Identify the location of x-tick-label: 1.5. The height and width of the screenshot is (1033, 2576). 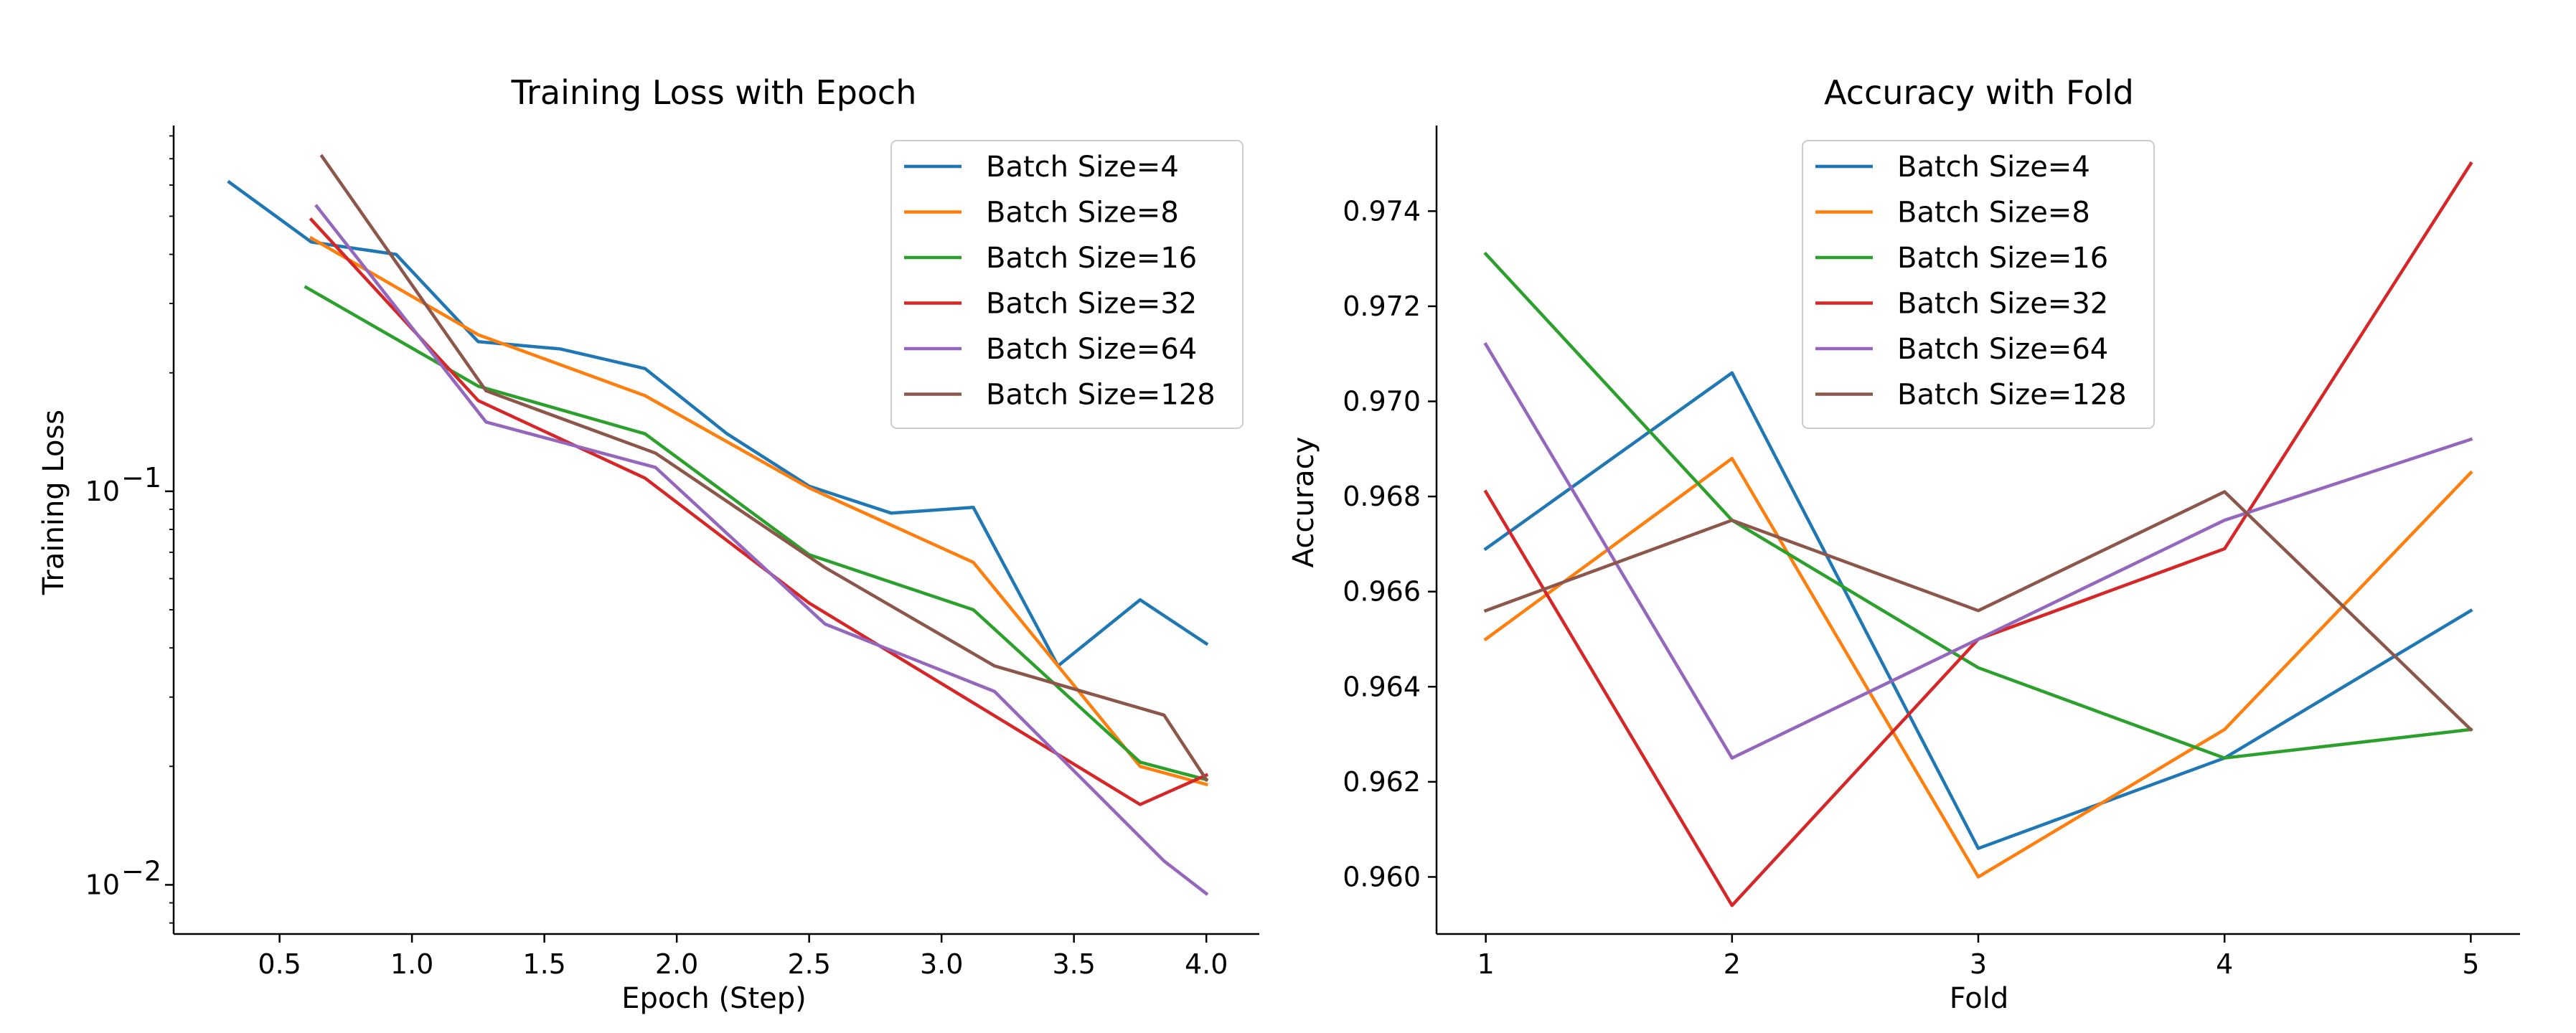
(543, 964).